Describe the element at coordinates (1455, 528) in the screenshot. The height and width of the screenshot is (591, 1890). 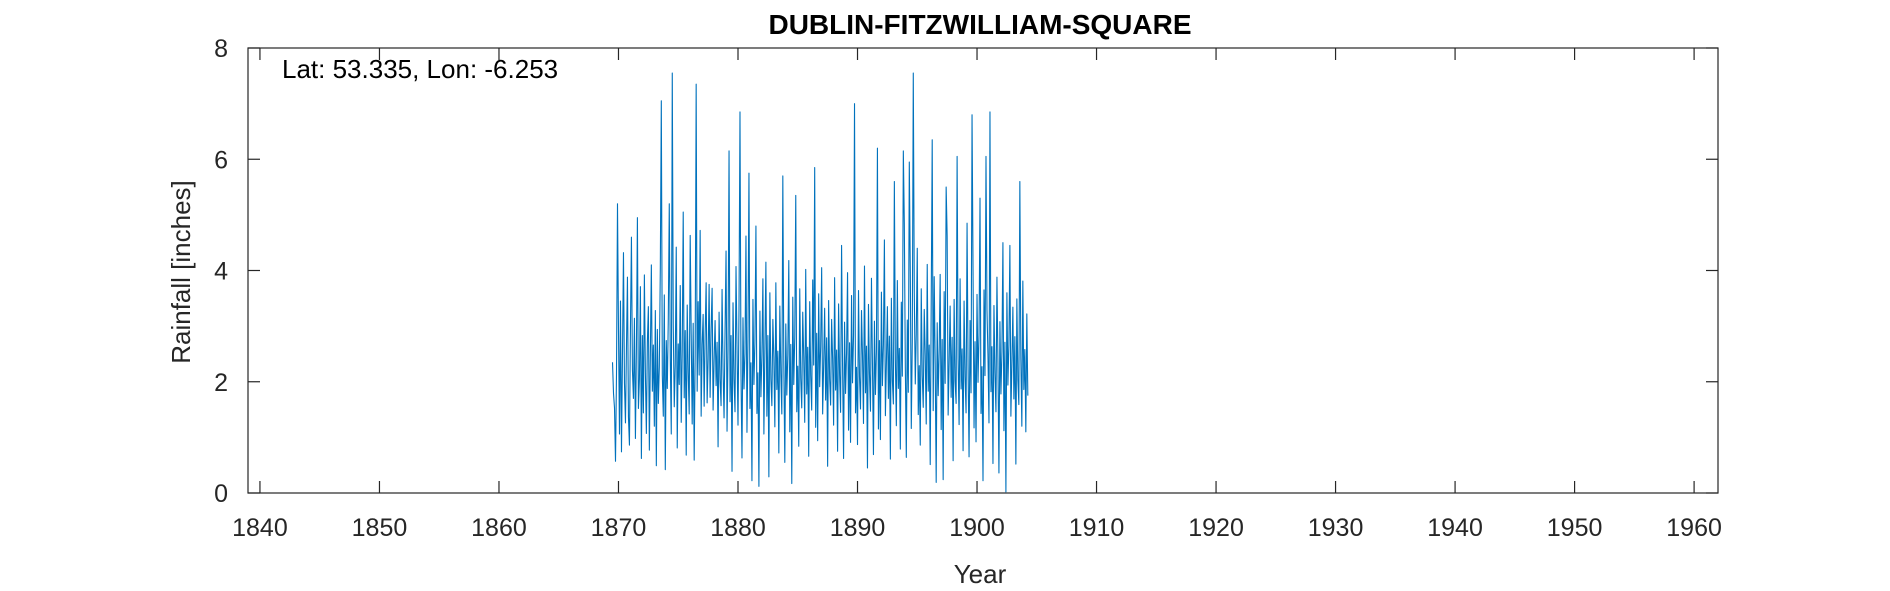
I see `x-tick-label-1940: 1940` at that location.